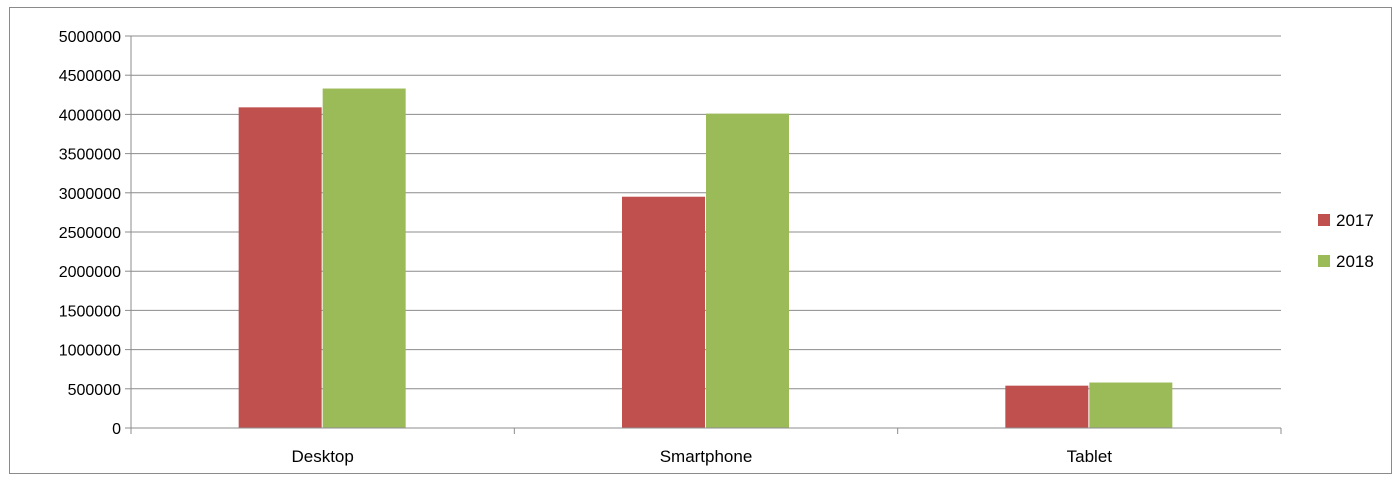 Image resolution: width=1400 pixels, height=481 pixels. What do you see at coordinates (90, 115) in the screenshot?
I see `y-tick-label: 4000000` at bounding box center [90, 115].